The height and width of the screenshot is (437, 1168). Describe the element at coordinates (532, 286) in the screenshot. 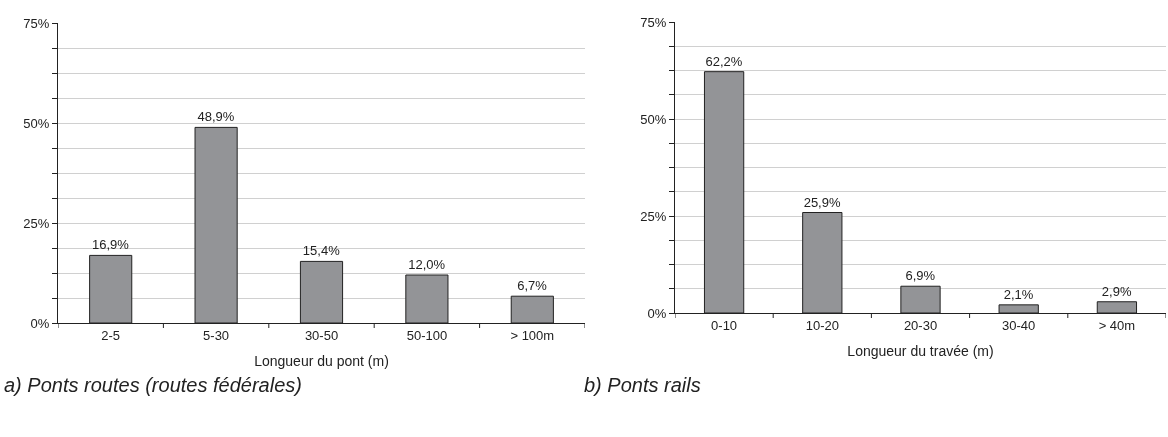

I see `data-label: 6,7%` at that location.